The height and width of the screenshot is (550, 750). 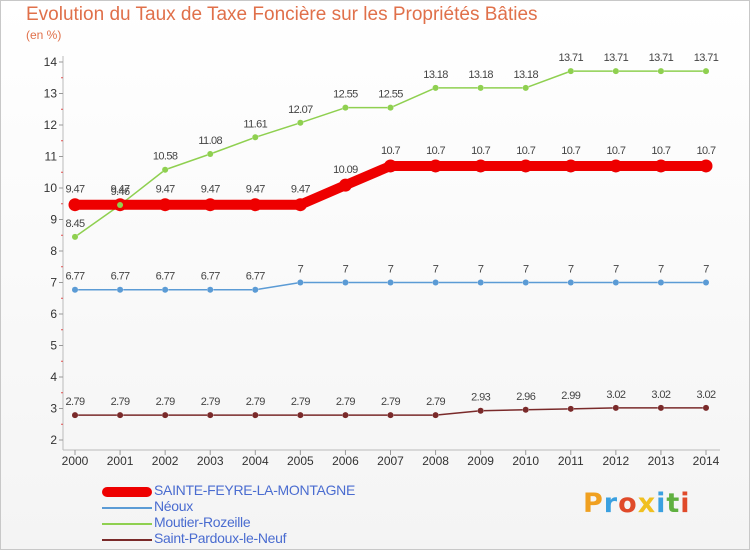 I want to click on x-tick-label: 2006, so click(x=345, y=461).